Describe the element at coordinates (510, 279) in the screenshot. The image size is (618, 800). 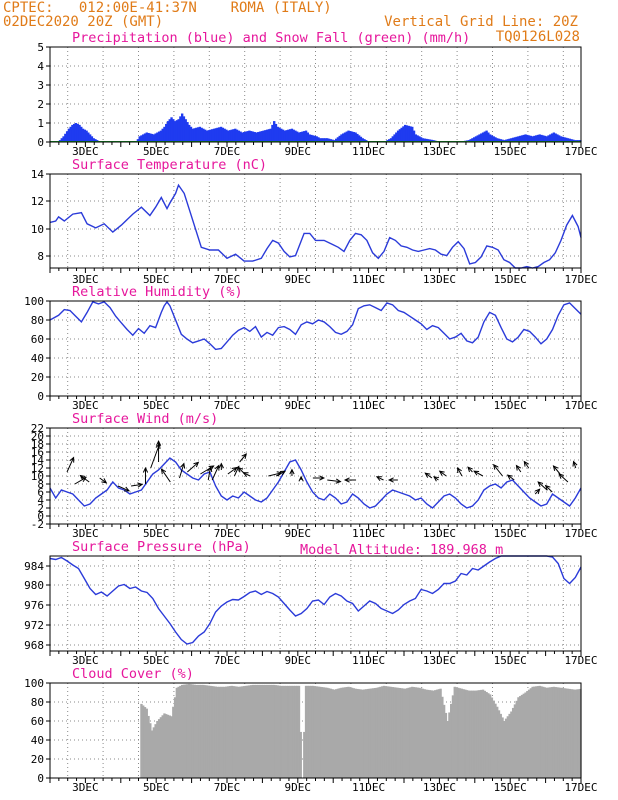
I see `x-tick-label: 15DEC` at that location.